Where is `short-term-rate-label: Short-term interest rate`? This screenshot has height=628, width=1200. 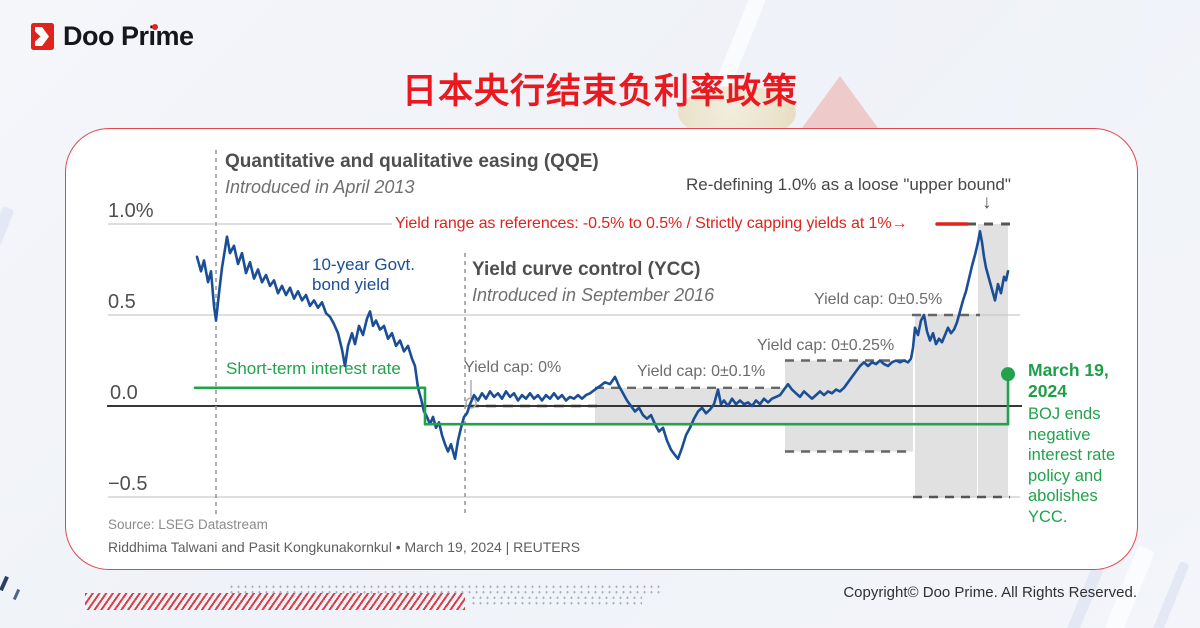 short-term-rate-label: Short-term interest rate is located at coordinates (313, 368).